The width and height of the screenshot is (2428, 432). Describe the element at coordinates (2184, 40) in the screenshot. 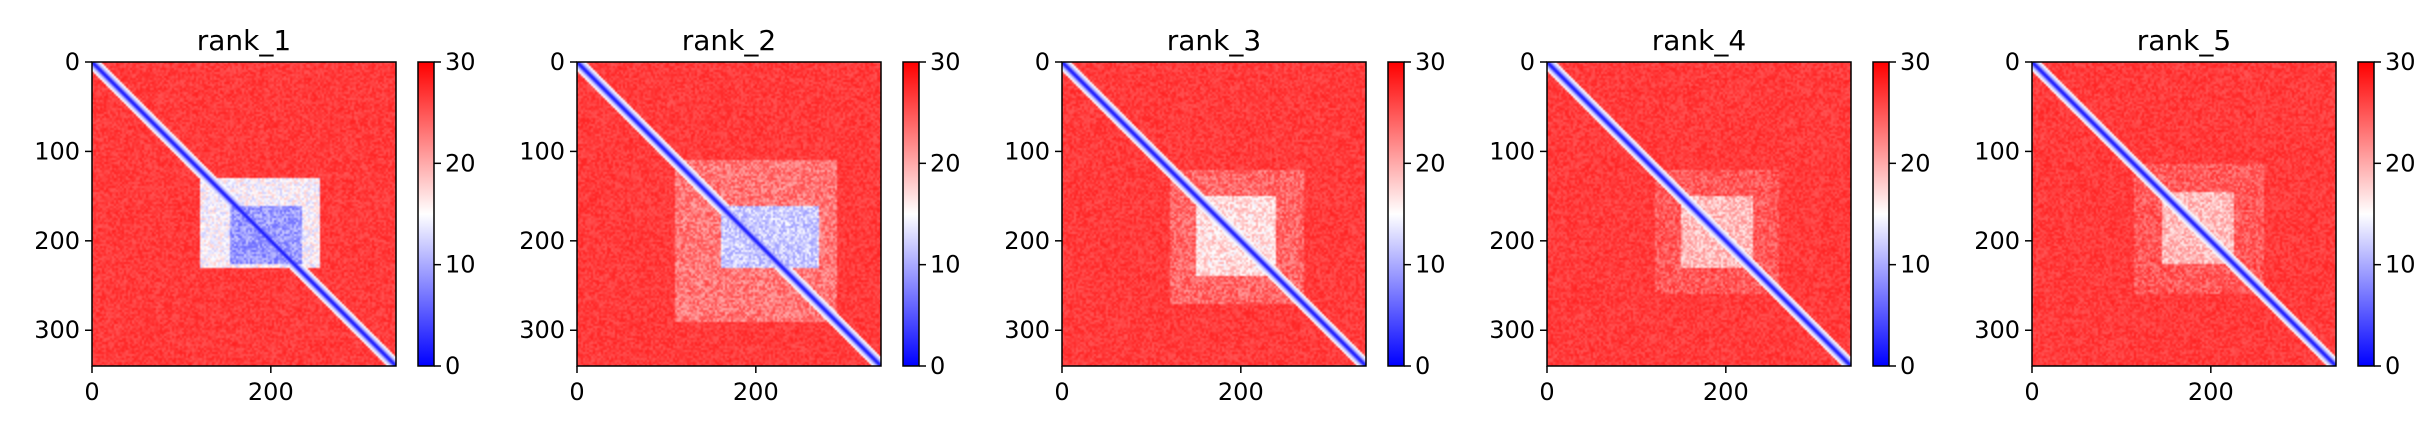

I see `panel-title: rank_5` at that location.